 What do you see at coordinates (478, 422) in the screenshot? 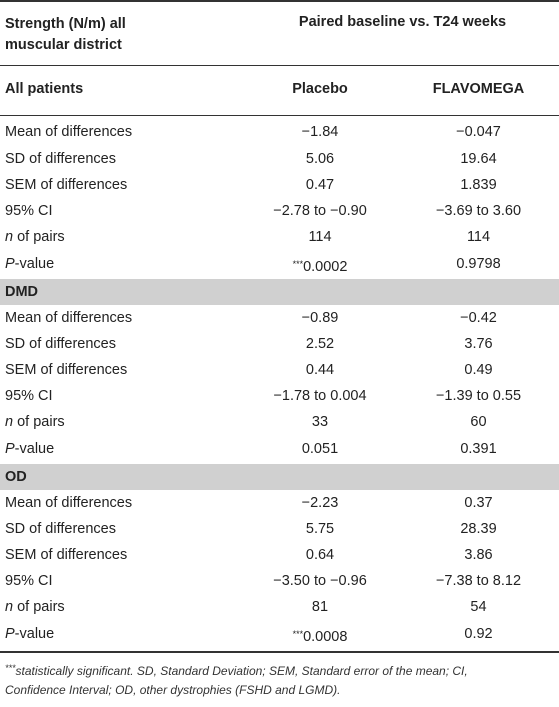
I see `flavomega-value: 60` at bounding box center [478, 422].